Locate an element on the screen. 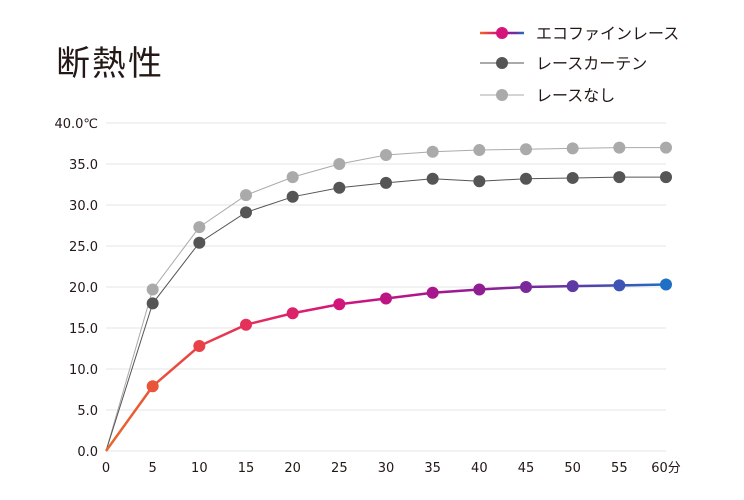  x-tick-label: 60分 is located at coordinates (666, 468).